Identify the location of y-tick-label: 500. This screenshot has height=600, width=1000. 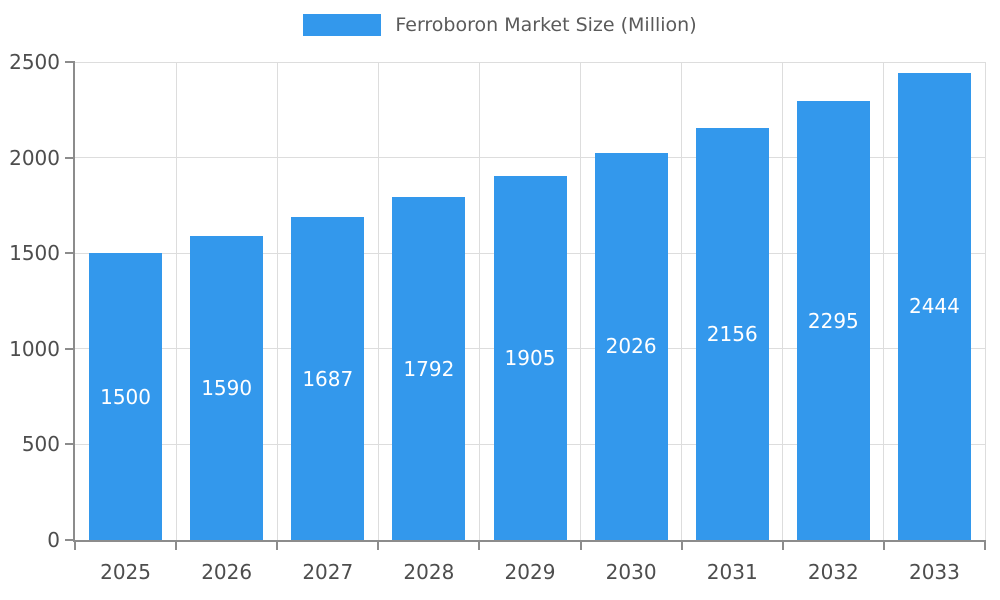
(40, 444).